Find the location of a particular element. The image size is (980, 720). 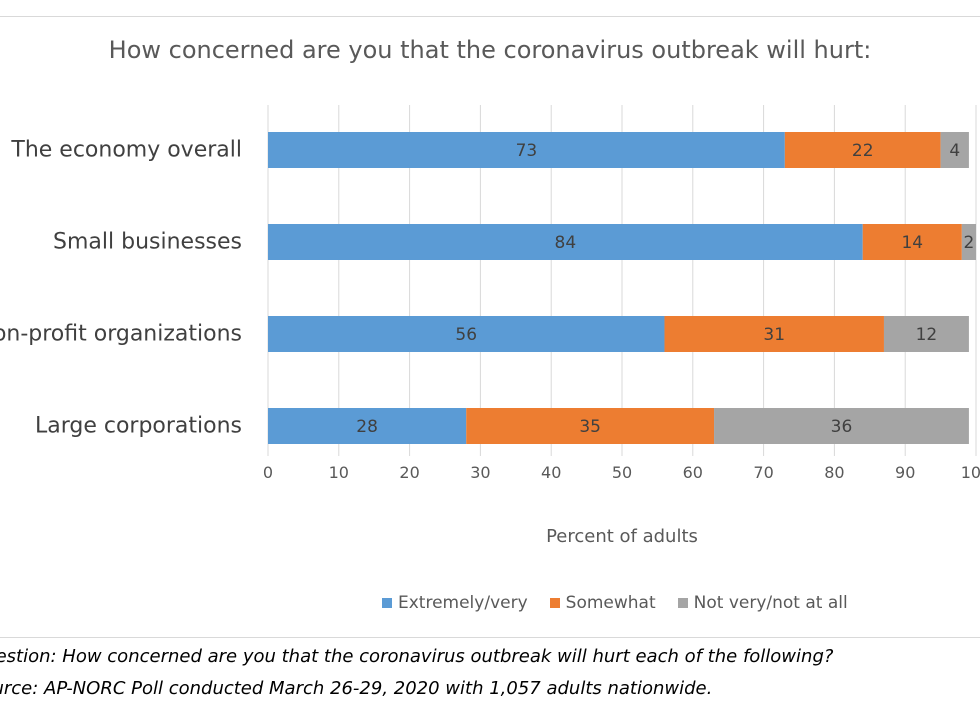

data-label-3-1: 35 is located at coordinates (590, 427).